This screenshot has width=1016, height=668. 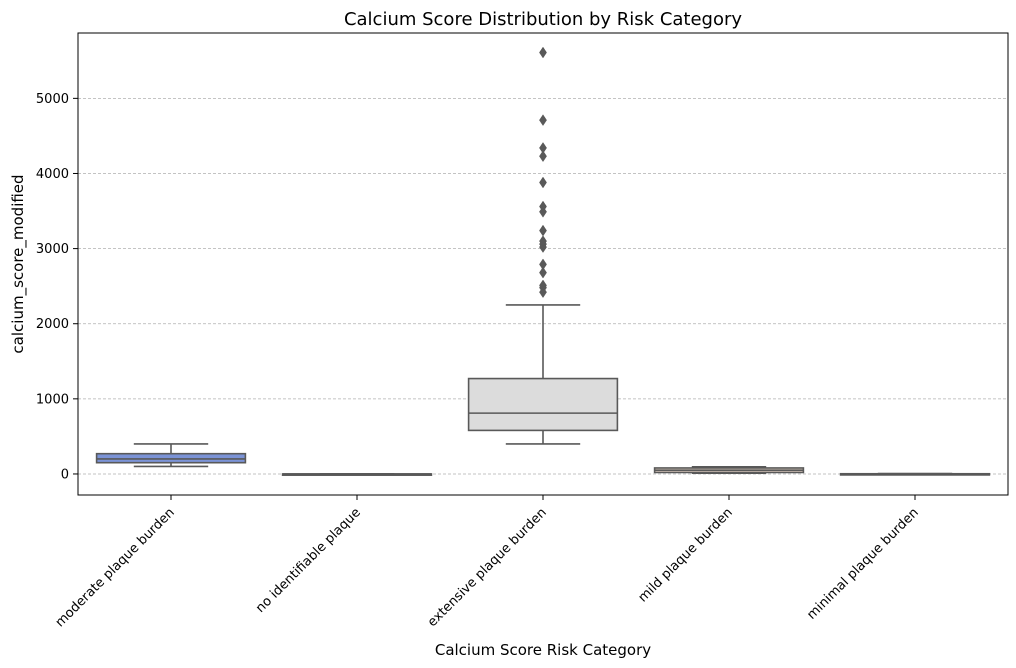 I want to click on x-tick-label: mild plaque burden, so click(x=686, y=555).